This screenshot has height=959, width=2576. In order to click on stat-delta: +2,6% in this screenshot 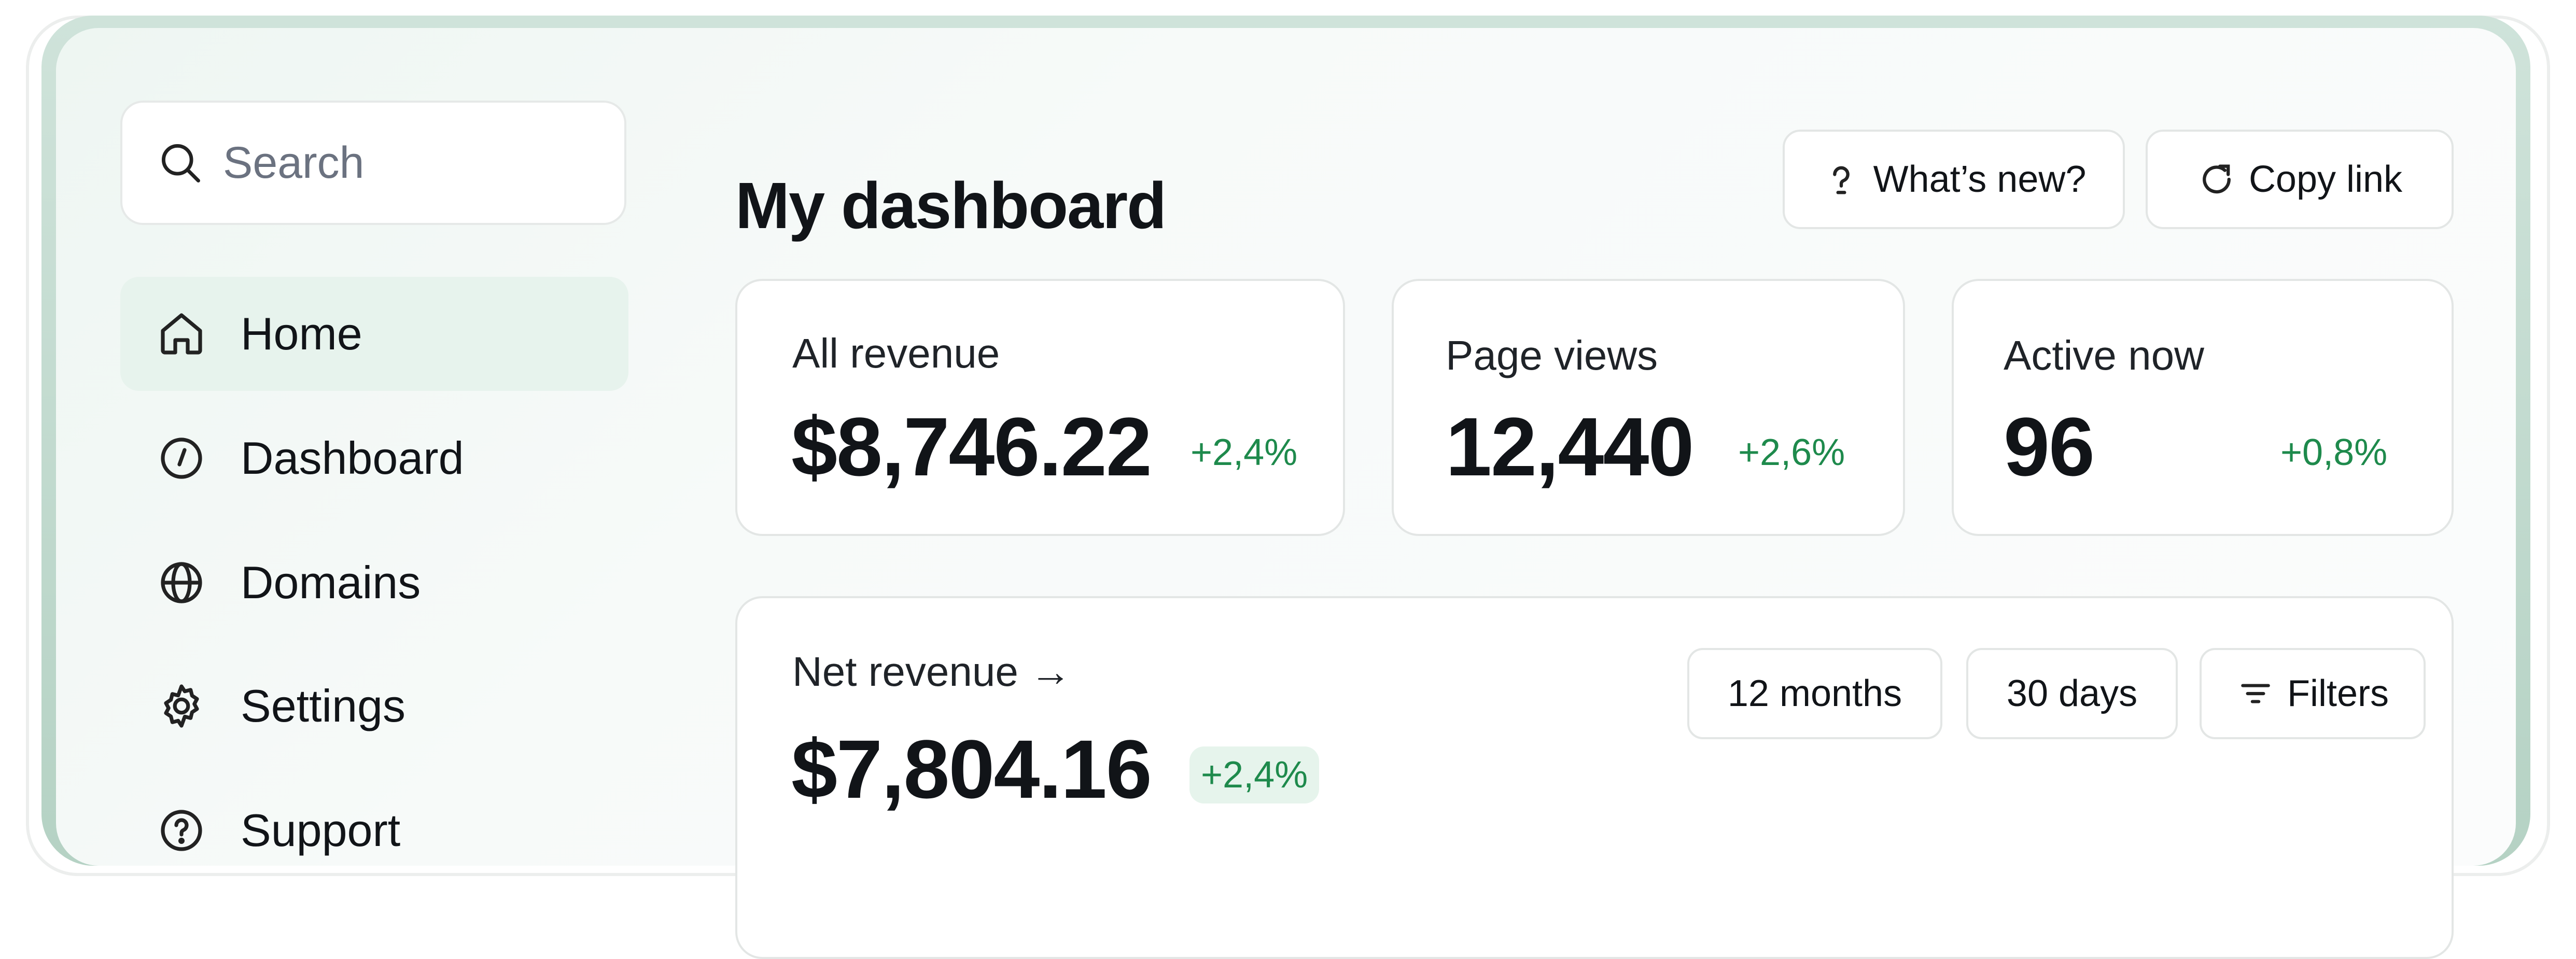, I will do `click(1791, 453)`.